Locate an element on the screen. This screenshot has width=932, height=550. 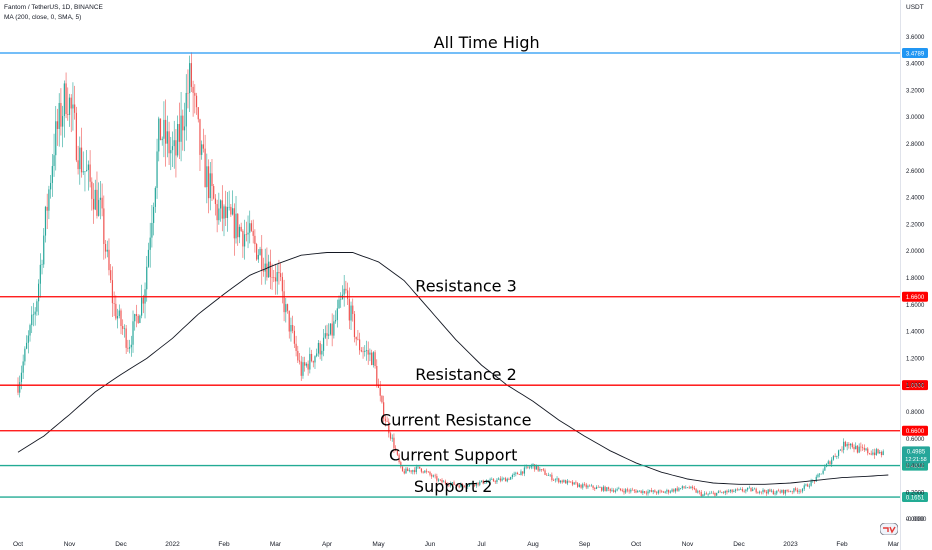
x-tick-label: Nov is located at coordinates (70, 544).